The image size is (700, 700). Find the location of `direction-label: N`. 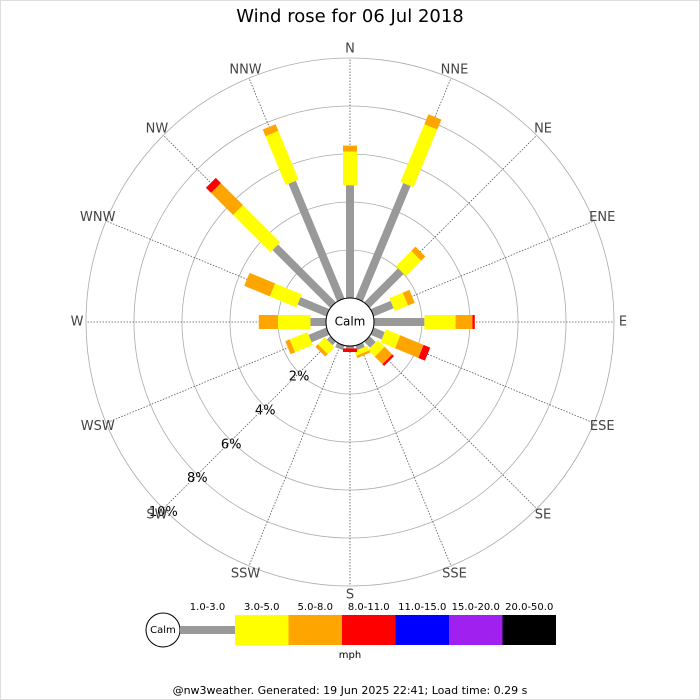

direction-label: N is located at coordinates (350, 49).